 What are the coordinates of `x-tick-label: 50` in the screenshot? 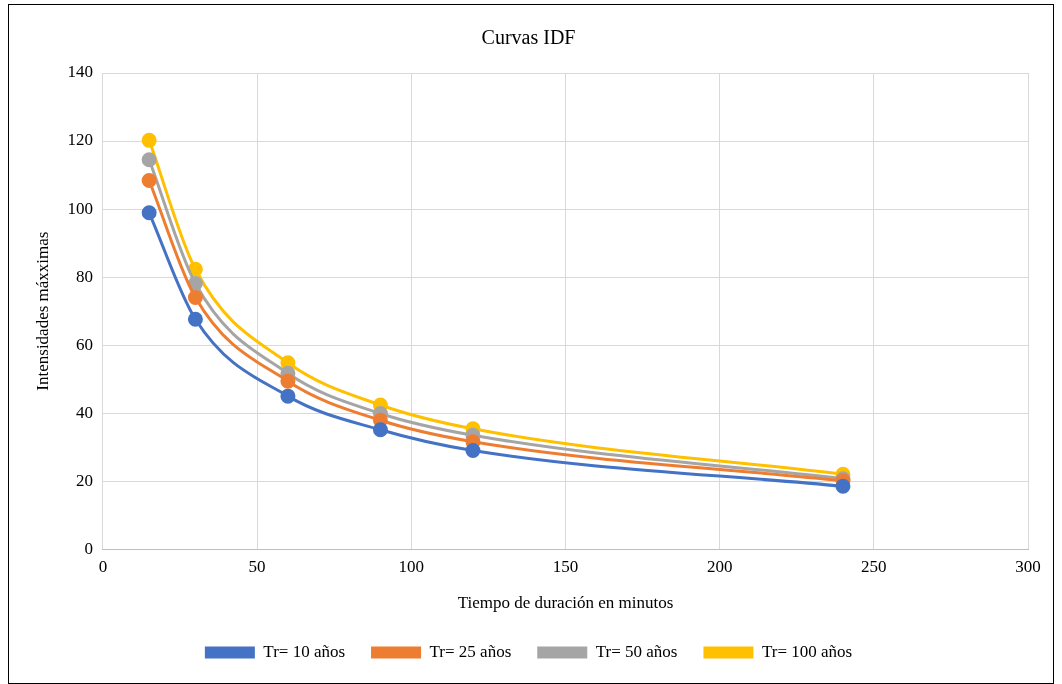 It's located at (257, 566).